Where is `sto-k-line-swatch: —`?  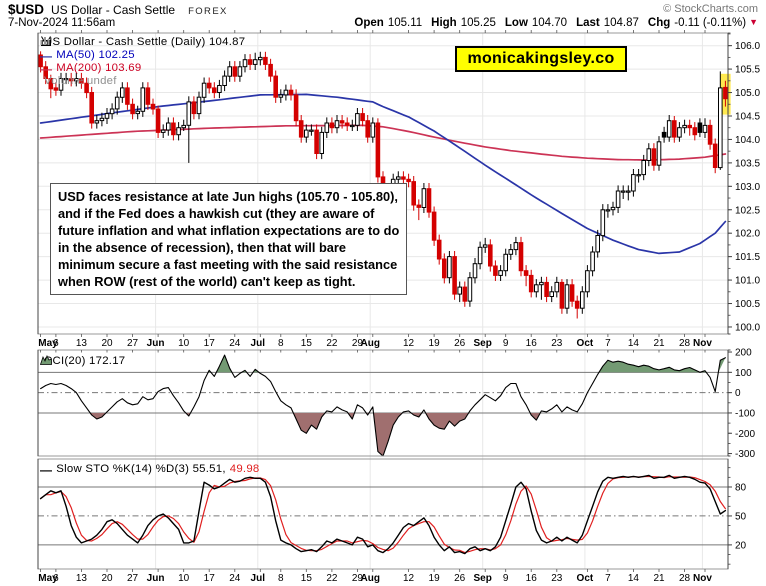 sto-k-line-swatch: — is located at coordinates (46, 469).